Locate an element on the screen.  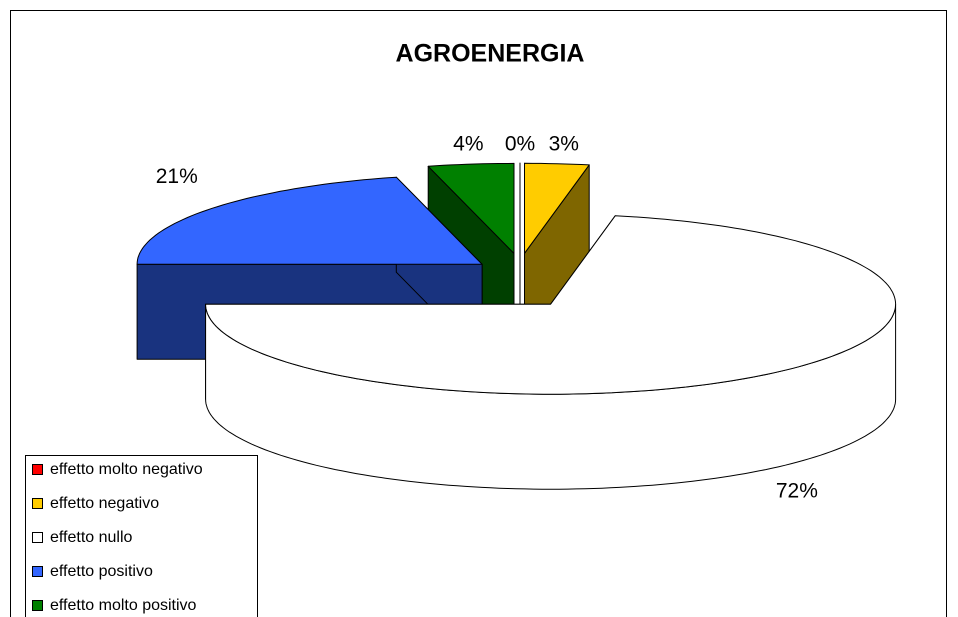
data-label: 21% is located at coordinates (177, 176).